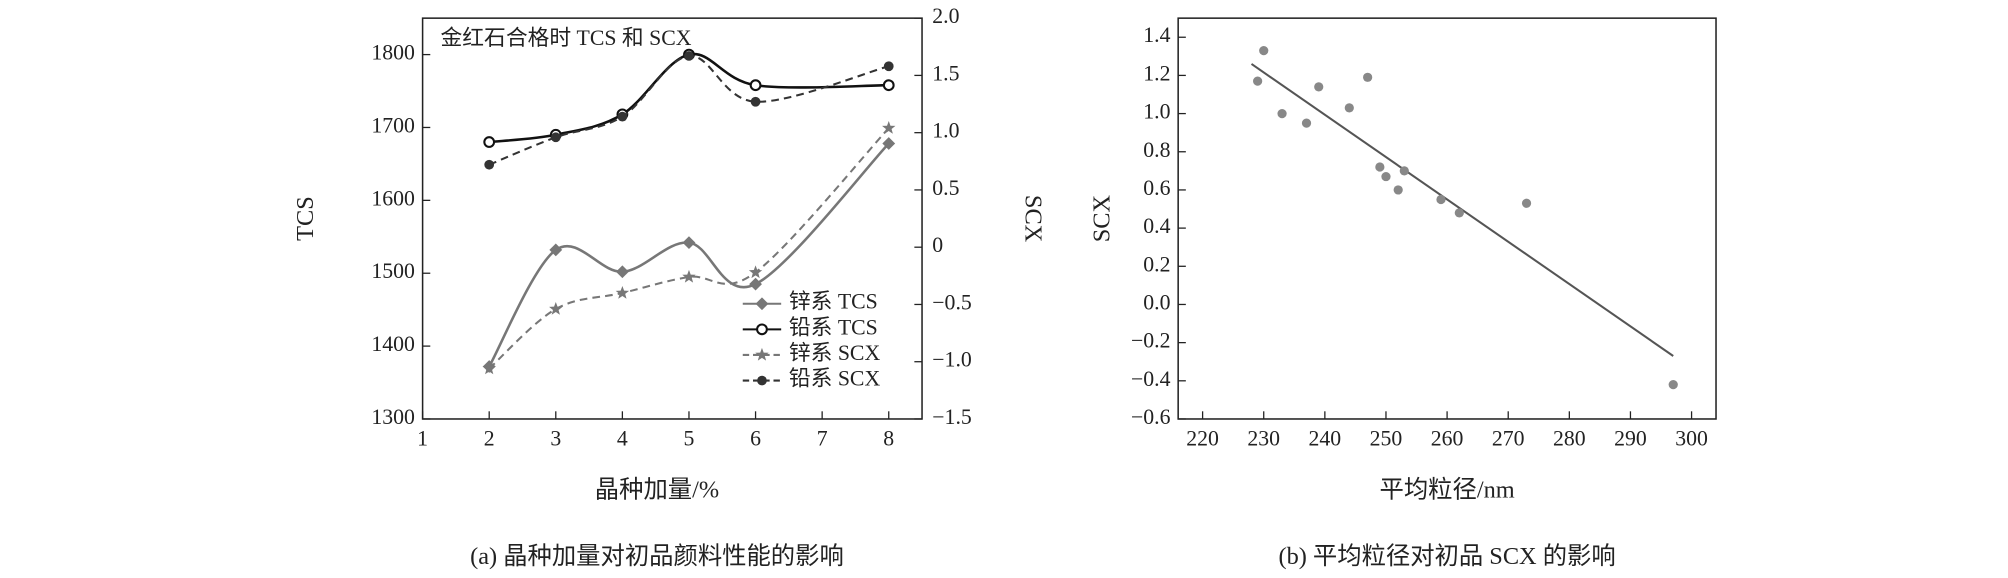  What do you see at coordinates (1150, 341) in the screenshot?
I see `y-tick-label: −0.2` at bounding box center [1150, 341].